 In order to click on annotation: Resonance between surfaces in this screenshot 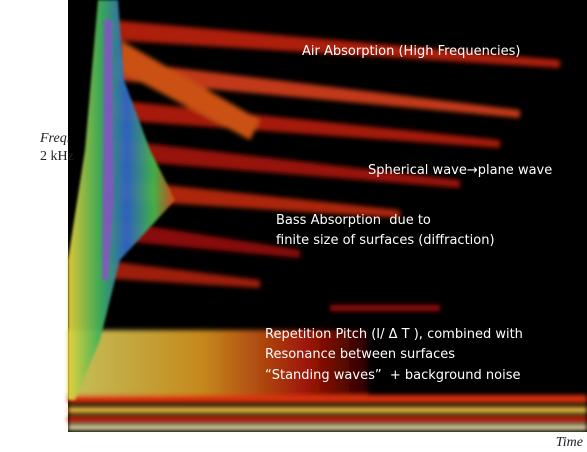, I will do `click(360, 354)`.